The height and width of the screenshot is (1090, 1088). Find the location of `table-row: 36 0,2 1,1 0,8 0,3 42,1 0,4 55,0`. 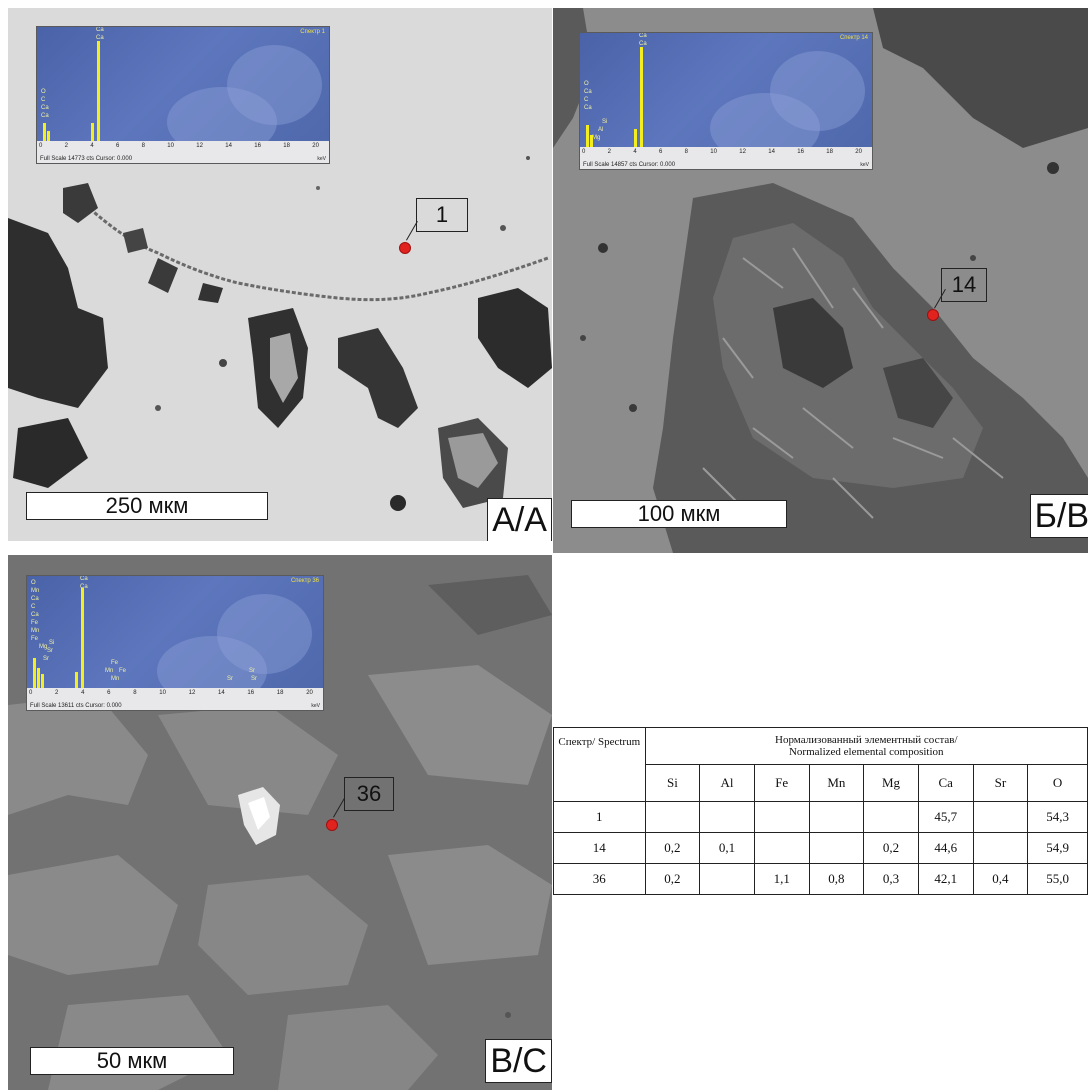

table-row: 36 0,2 1,1 0,8 0,3 42,1 0,4 55,0 is located at coordinates (820, 879).